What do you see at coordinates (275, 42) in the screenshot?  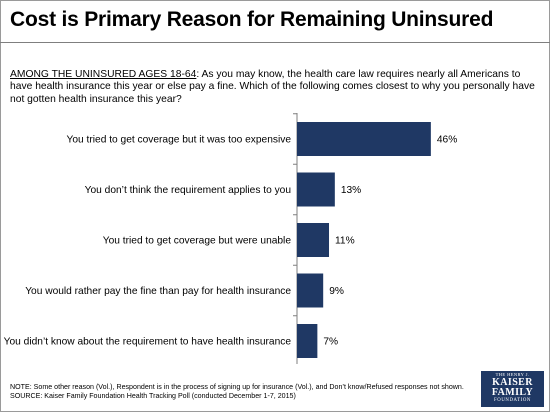 I see `title-divider` at bounding box center [275, 42].